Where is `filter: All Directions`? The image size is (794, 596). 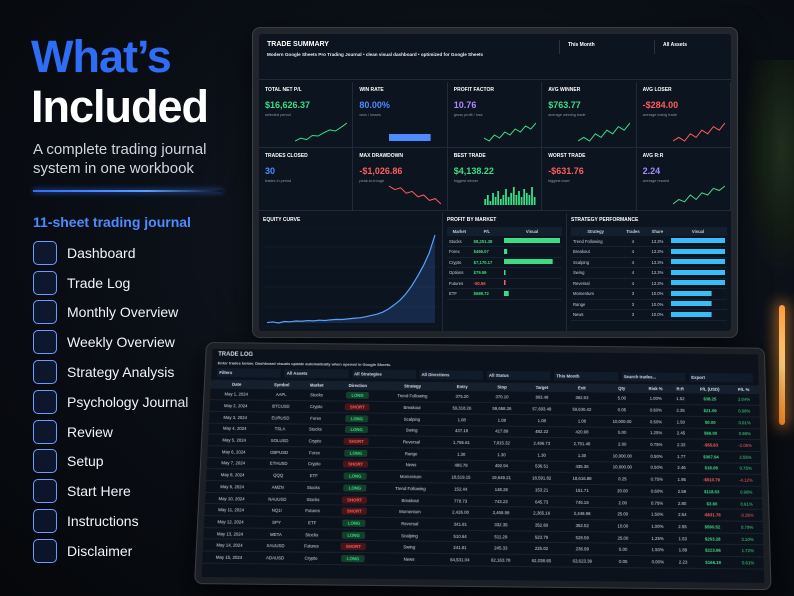 filter: All Directions is located at coordinates (451, 375).